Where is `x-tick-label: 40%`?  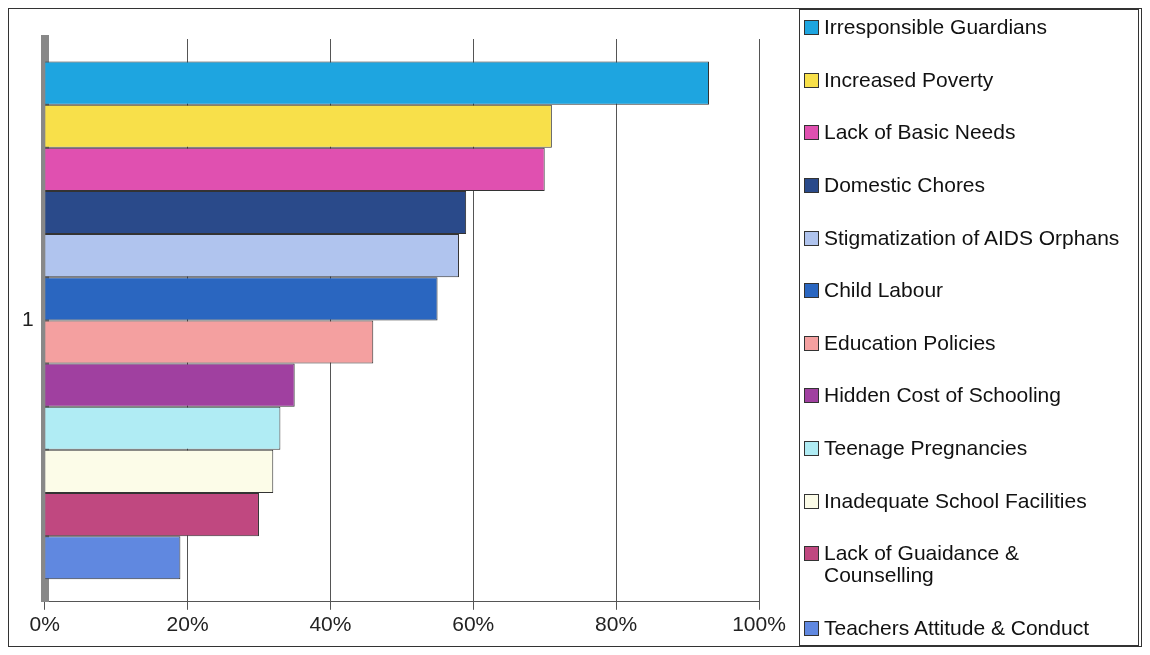
x-tick-label: 40% is located at coordinates (330, 624).